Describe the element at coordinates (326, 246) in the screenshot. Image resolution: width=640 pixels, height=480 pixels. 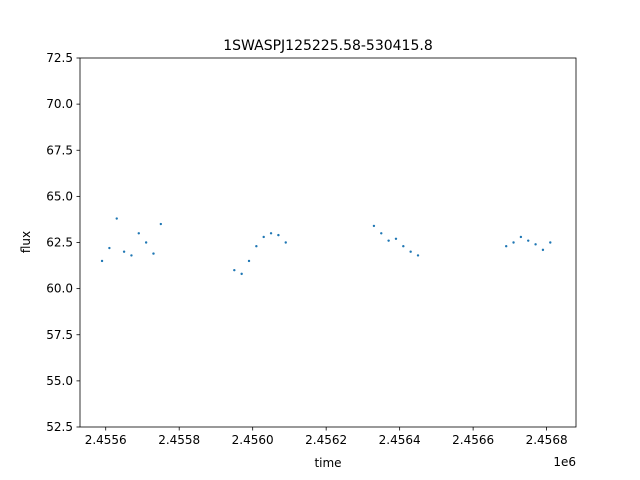
I see `data-points` at that location.